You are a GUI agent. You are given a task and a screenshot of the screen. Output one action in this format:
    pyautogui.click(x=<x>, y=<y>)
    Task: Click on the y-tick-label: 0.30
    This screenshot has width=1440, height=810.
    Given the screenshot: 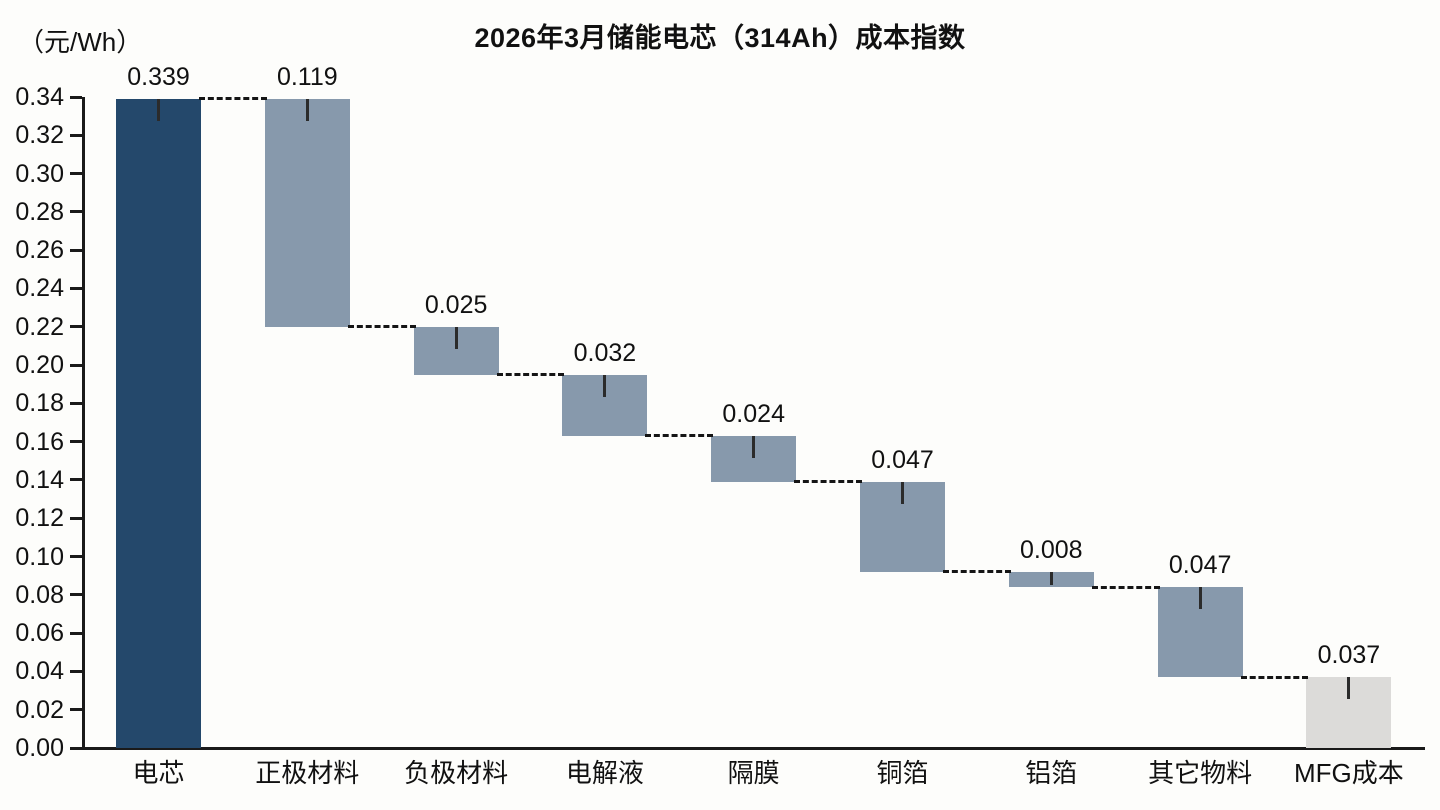 What is the action you would take?
    pyautogui.click(x=39, y=173)
    